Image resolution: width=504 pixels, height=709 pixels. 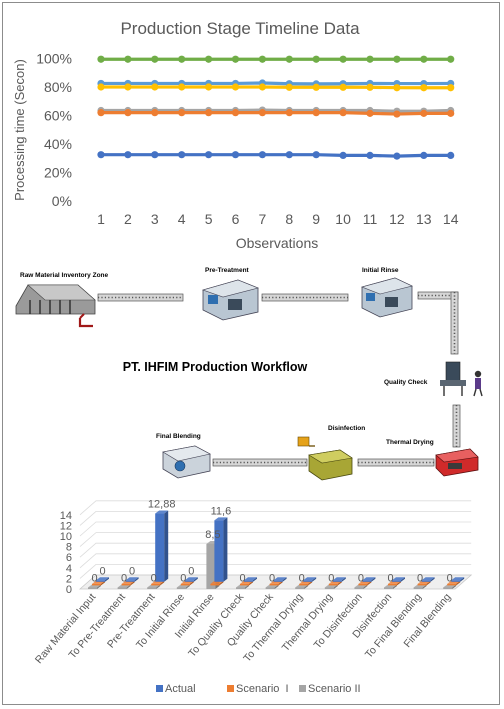 What do you see at coordinates (58, 173) in the screenshot?
I see `line-y-tick-label: 20%` at bounding box center [58, 173].